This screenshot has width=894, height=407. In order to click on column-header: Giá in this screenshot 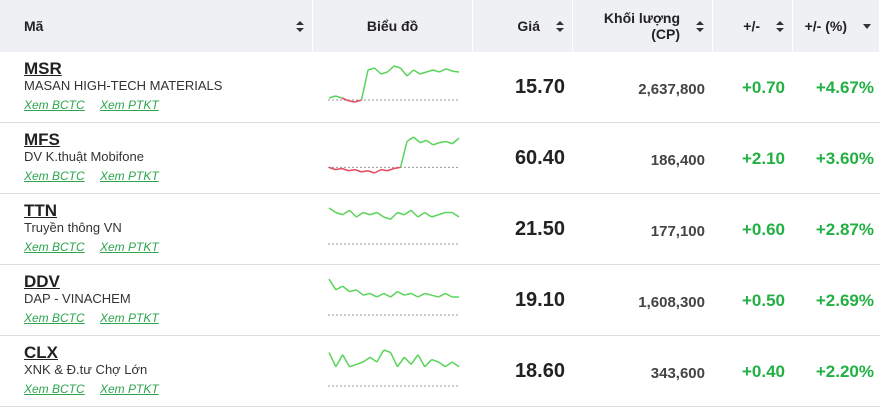, I will do `click(523, 26)`.